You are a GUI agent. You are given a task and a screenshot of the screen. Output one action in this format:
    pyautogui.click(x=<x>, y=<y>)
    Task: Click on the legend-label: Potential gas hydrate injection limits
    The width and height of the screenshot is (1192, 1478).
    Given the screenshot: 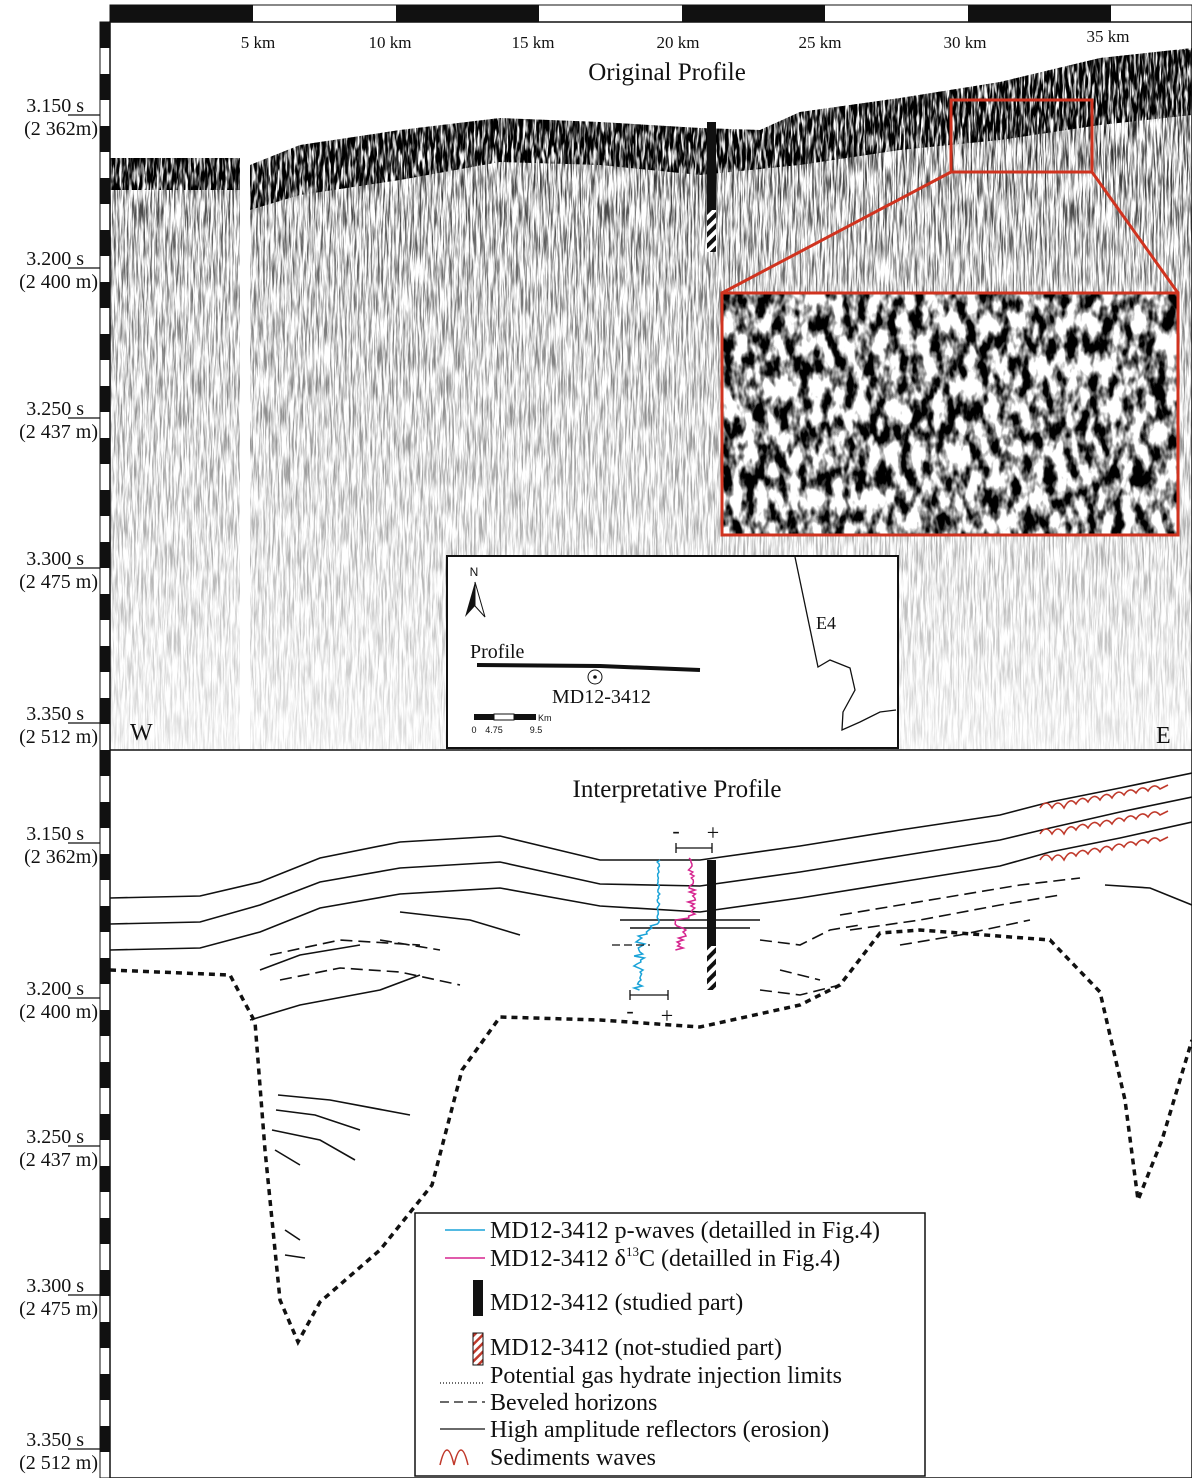 What is the action you would take?
    pyautogui.click(x=666, y=1376)
    